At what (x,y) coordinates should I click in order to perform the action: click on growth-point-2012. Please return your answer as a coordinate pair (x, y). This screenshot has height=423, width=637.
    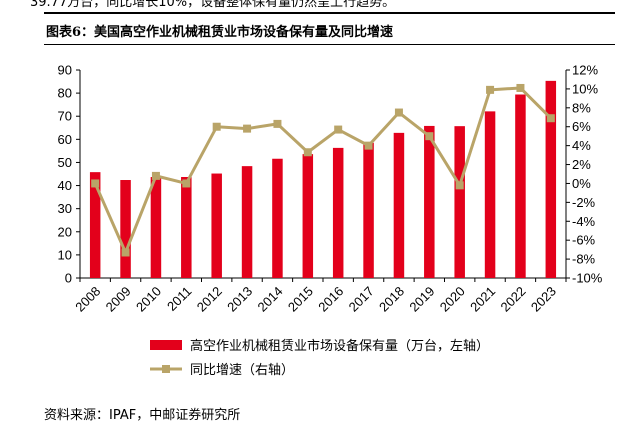
    Looking at the image, I should click on (216, 126).